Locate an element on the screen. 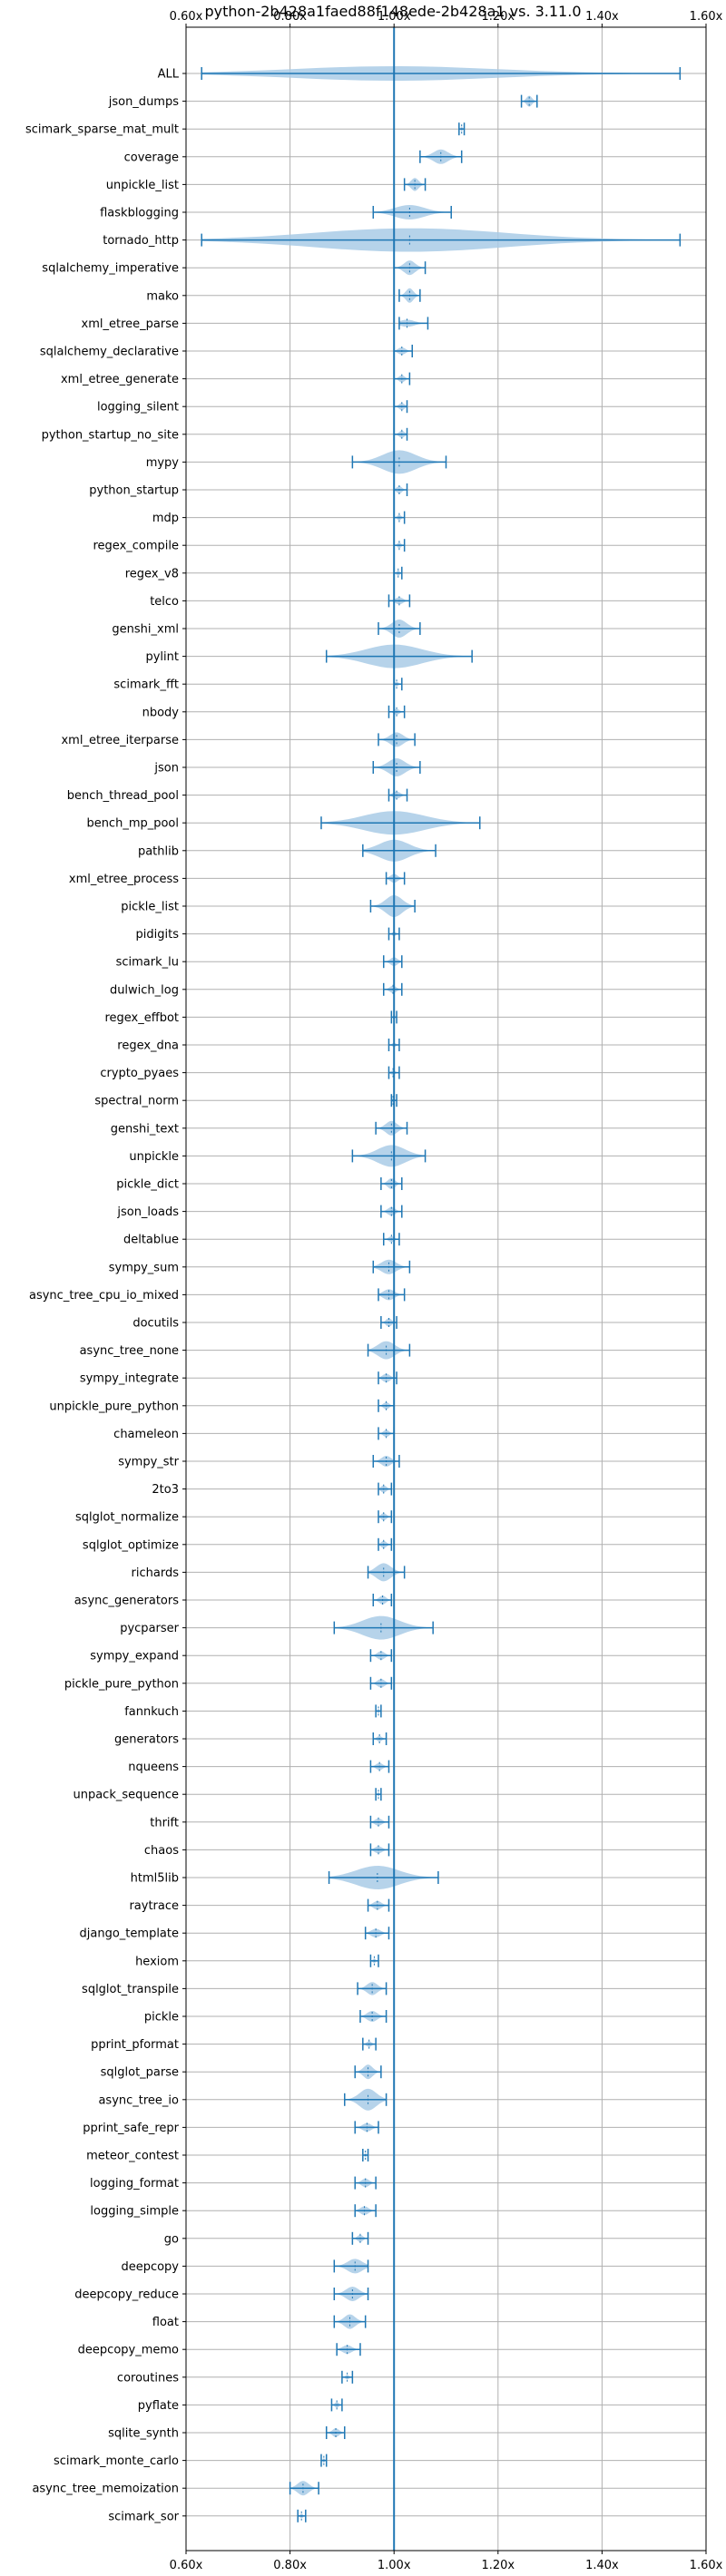 The width and height of the screenshot is (726, 2576). violin-pprint_pformat is located at coordinates (369, 2044).